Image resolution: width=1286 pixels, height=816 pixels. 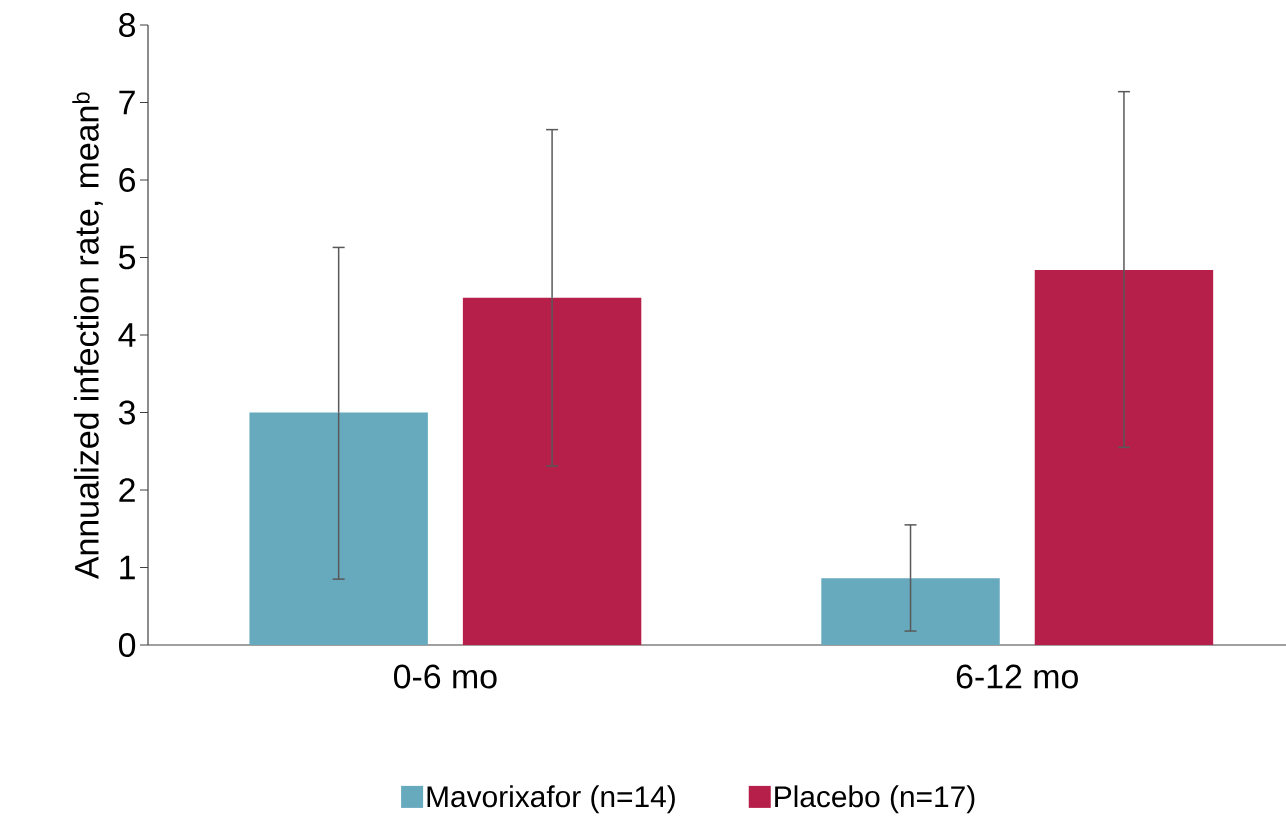 I want to click on y-tick-label: 6, so click(x=127, y=180).